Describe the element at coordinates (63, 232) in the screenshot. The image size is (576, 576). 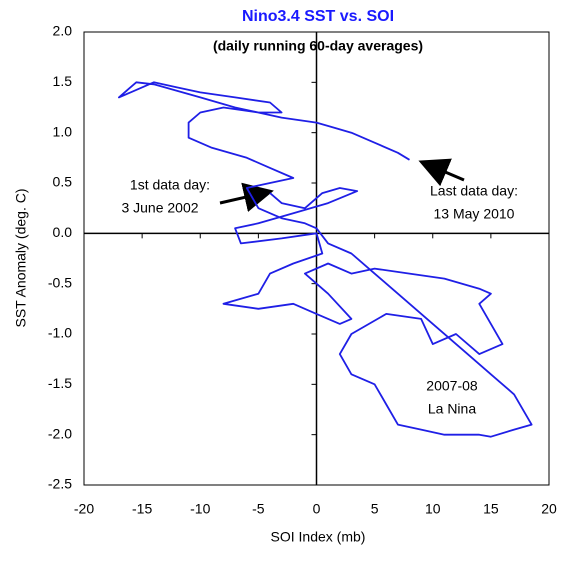
I see `y-tick-label: 0.0` at that location.